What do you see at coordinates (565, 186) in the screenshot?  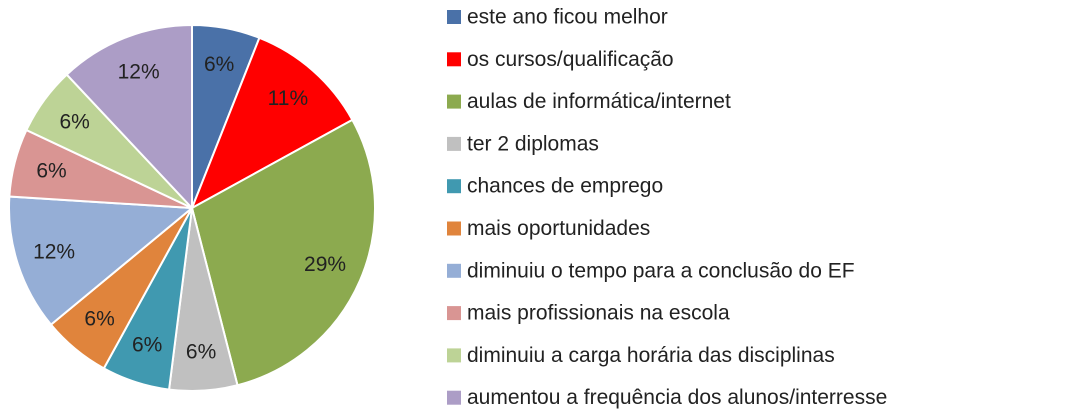 I see `legend-label: chances de emprego` at bounding box center [565, 186].